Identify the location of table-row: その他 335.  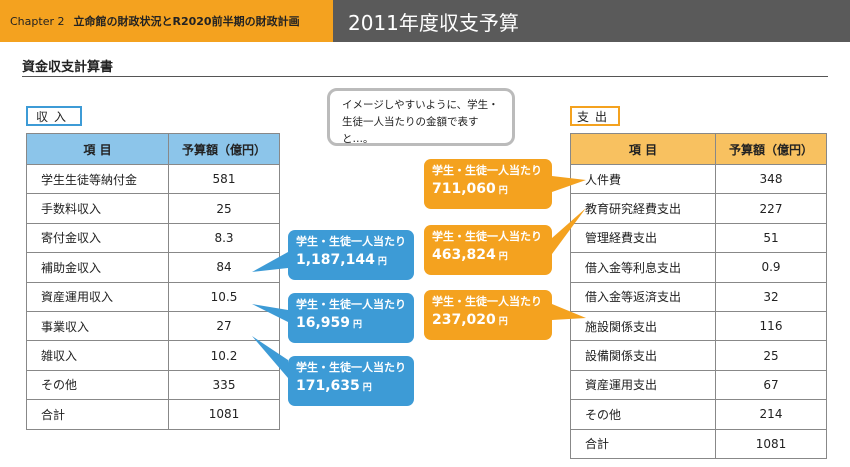
(153, 385).